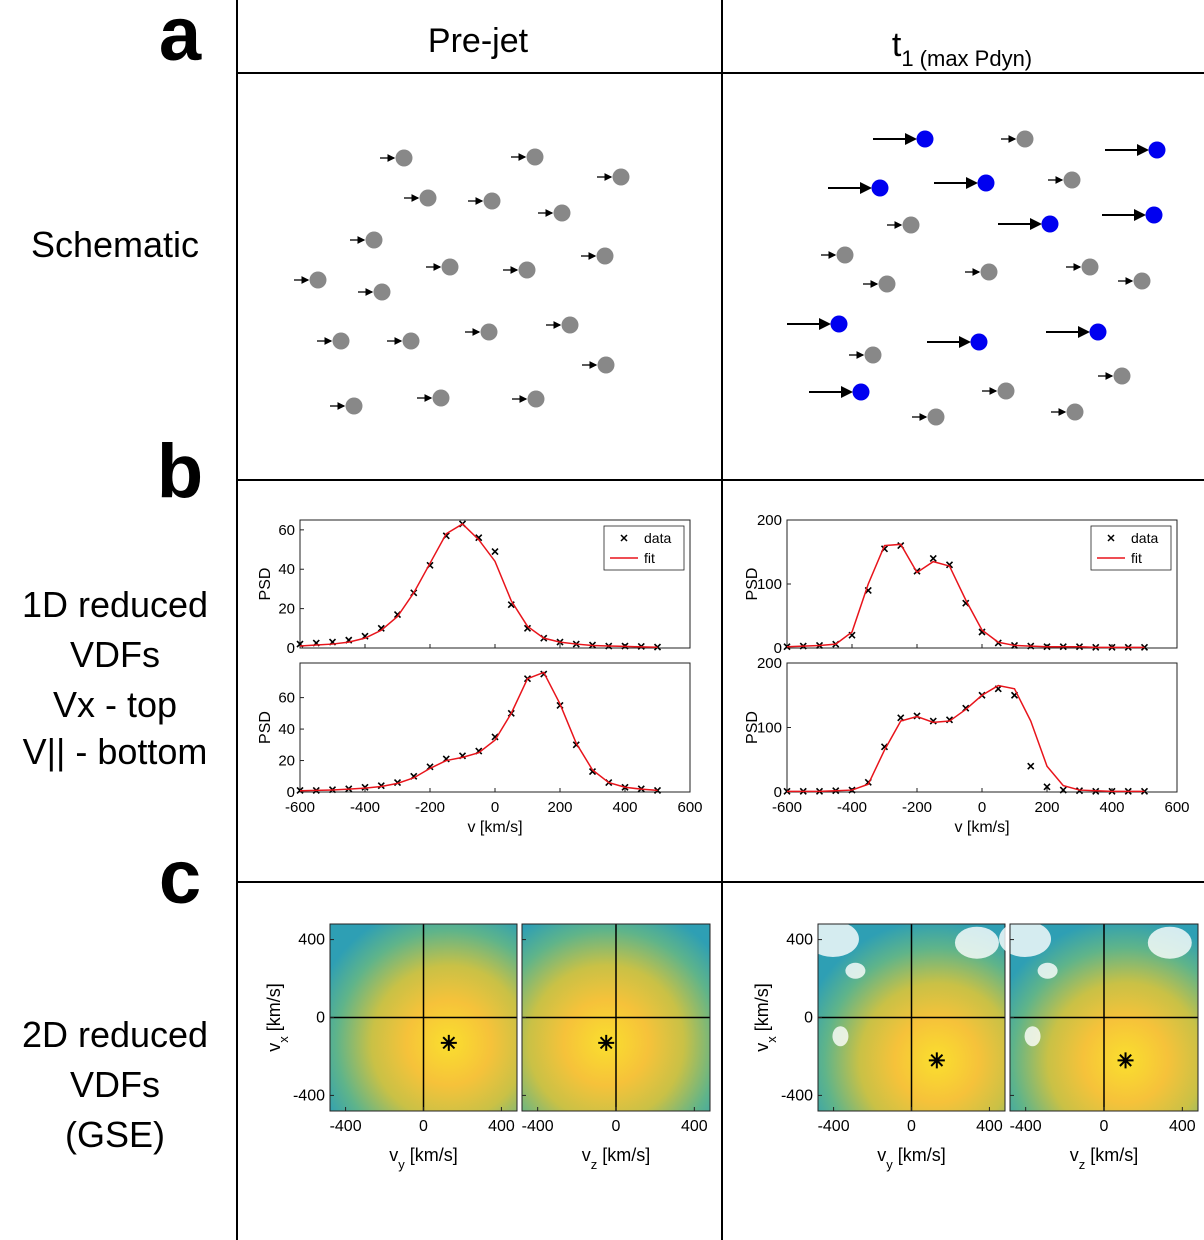 The height and width of the screenshot is (1240, 1204). What do you see at coordinates (115, 704) in the screenshot?
I see `row-label: Vx - top` at bounding box center [115, 704].